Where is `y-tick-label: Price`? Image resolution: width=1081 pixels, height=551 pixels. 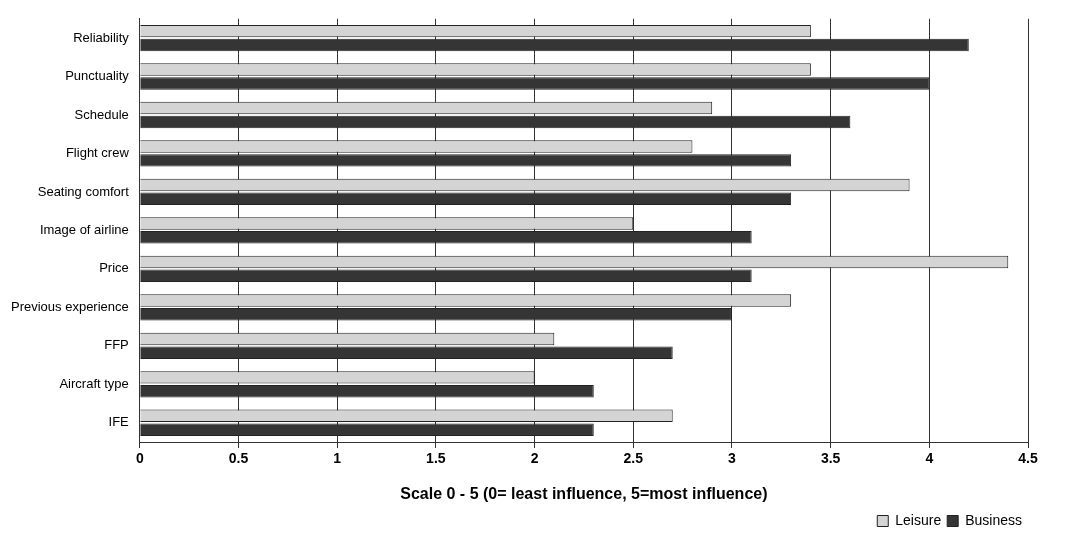
y-tick-label: Price is located at coordinates (114, 268).